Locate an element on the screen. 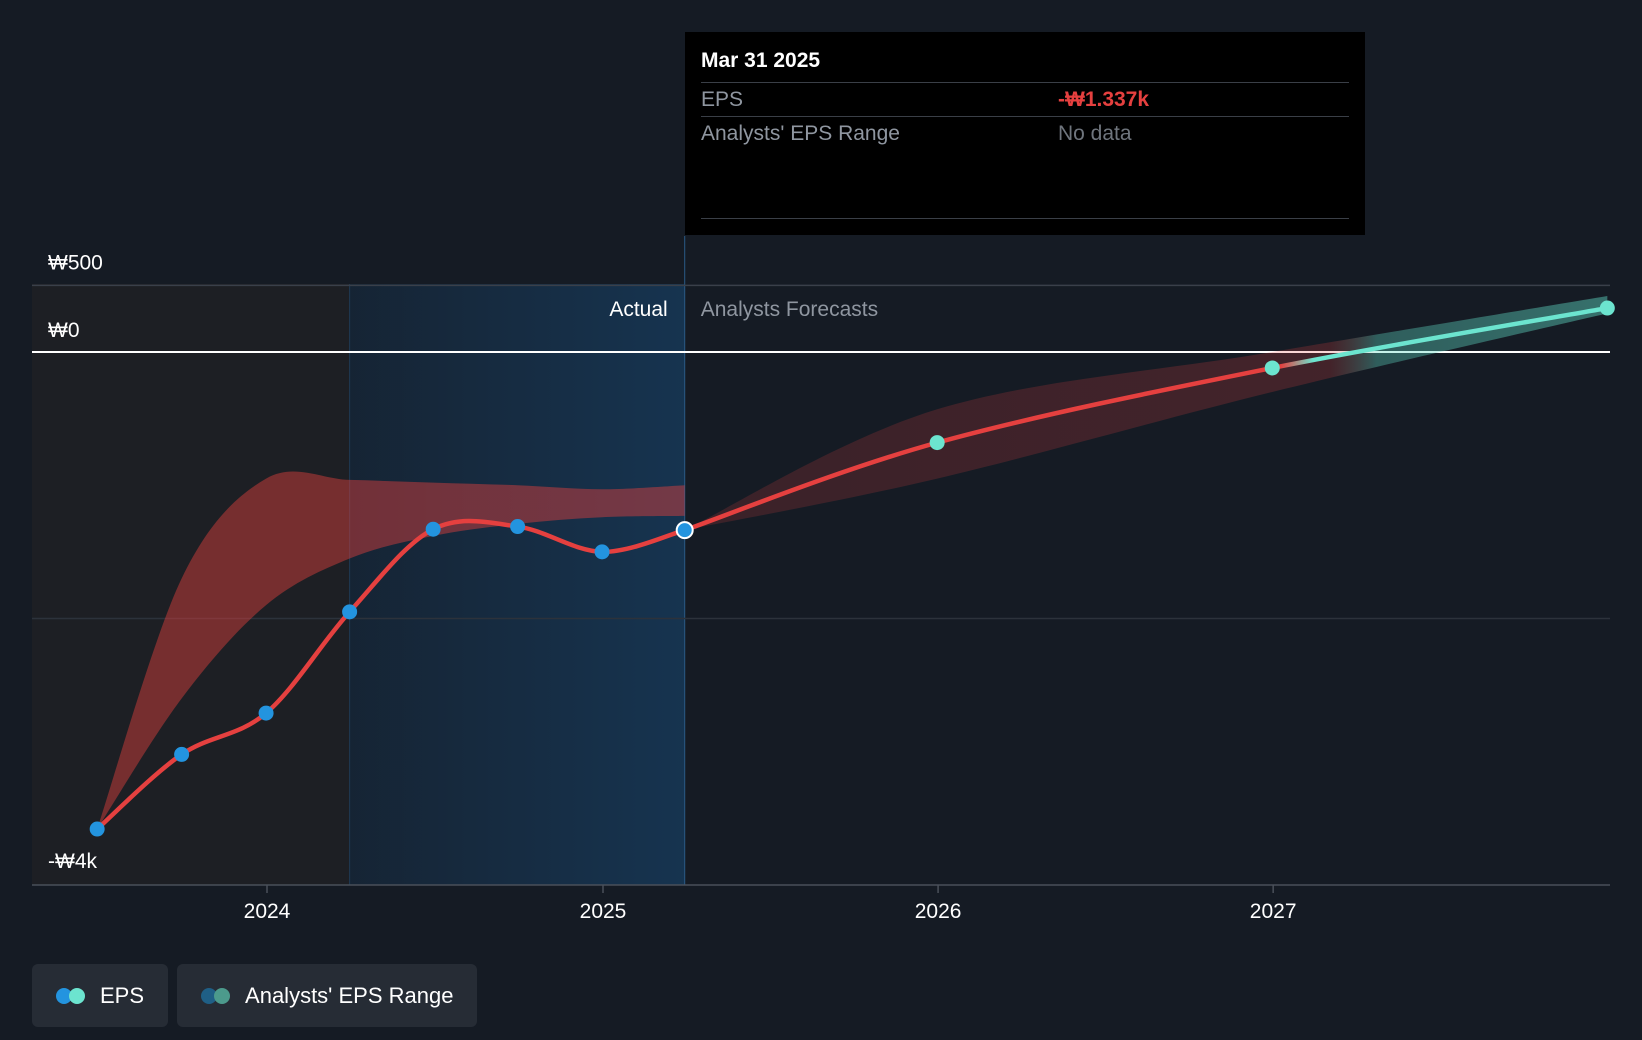 This screenshot has height=1040, width=1642. legend-eps-button: EPS is located at coordinates (100, 995).